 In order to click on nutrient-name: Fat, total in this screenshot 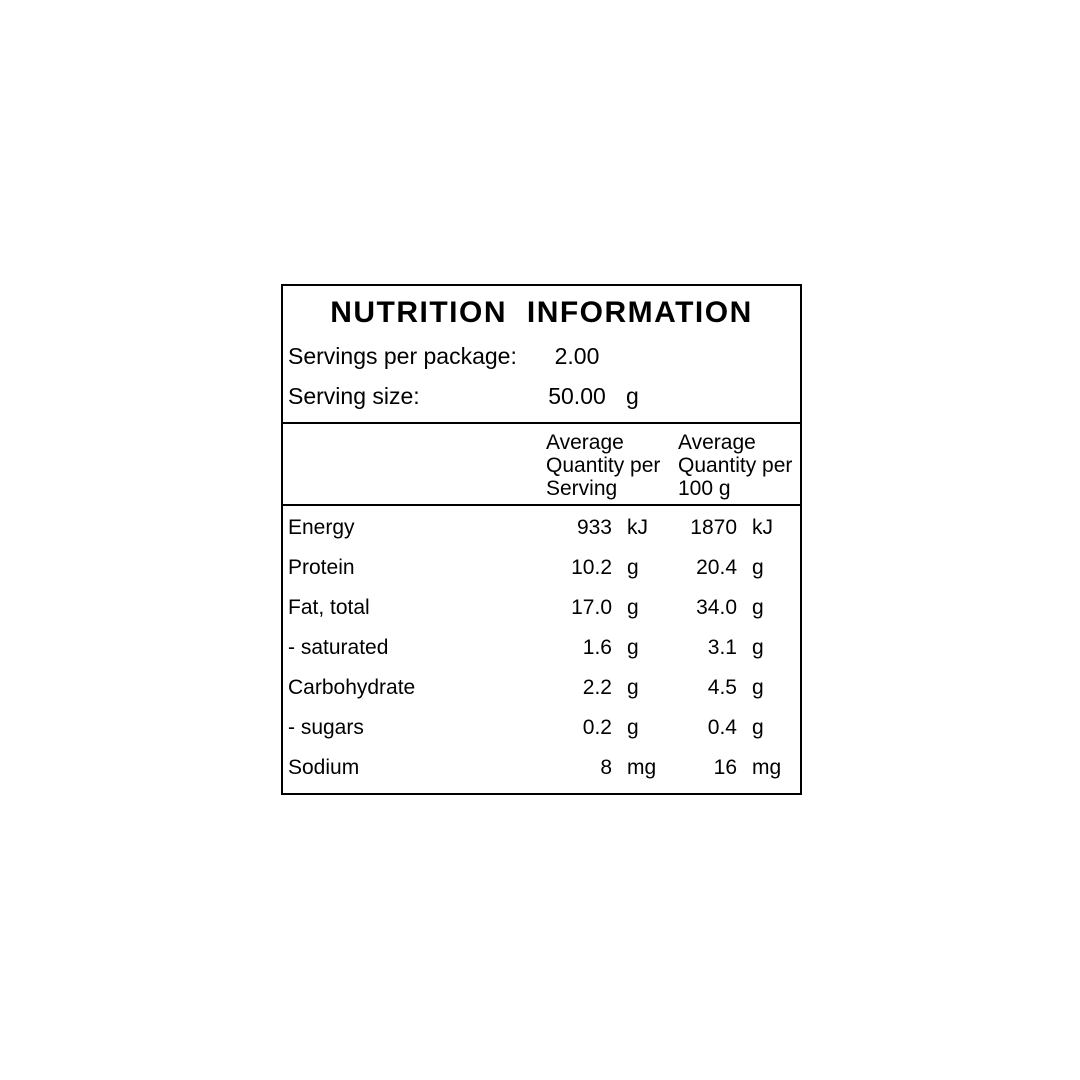, I will do `click(329, 607)`.